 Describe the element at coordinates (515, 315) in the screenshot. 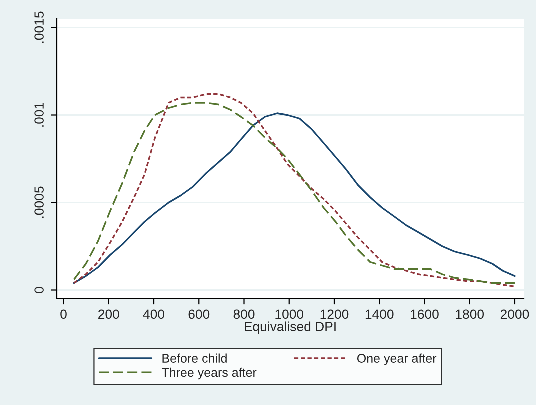

I see `x-tick-label: 2000` at that location.